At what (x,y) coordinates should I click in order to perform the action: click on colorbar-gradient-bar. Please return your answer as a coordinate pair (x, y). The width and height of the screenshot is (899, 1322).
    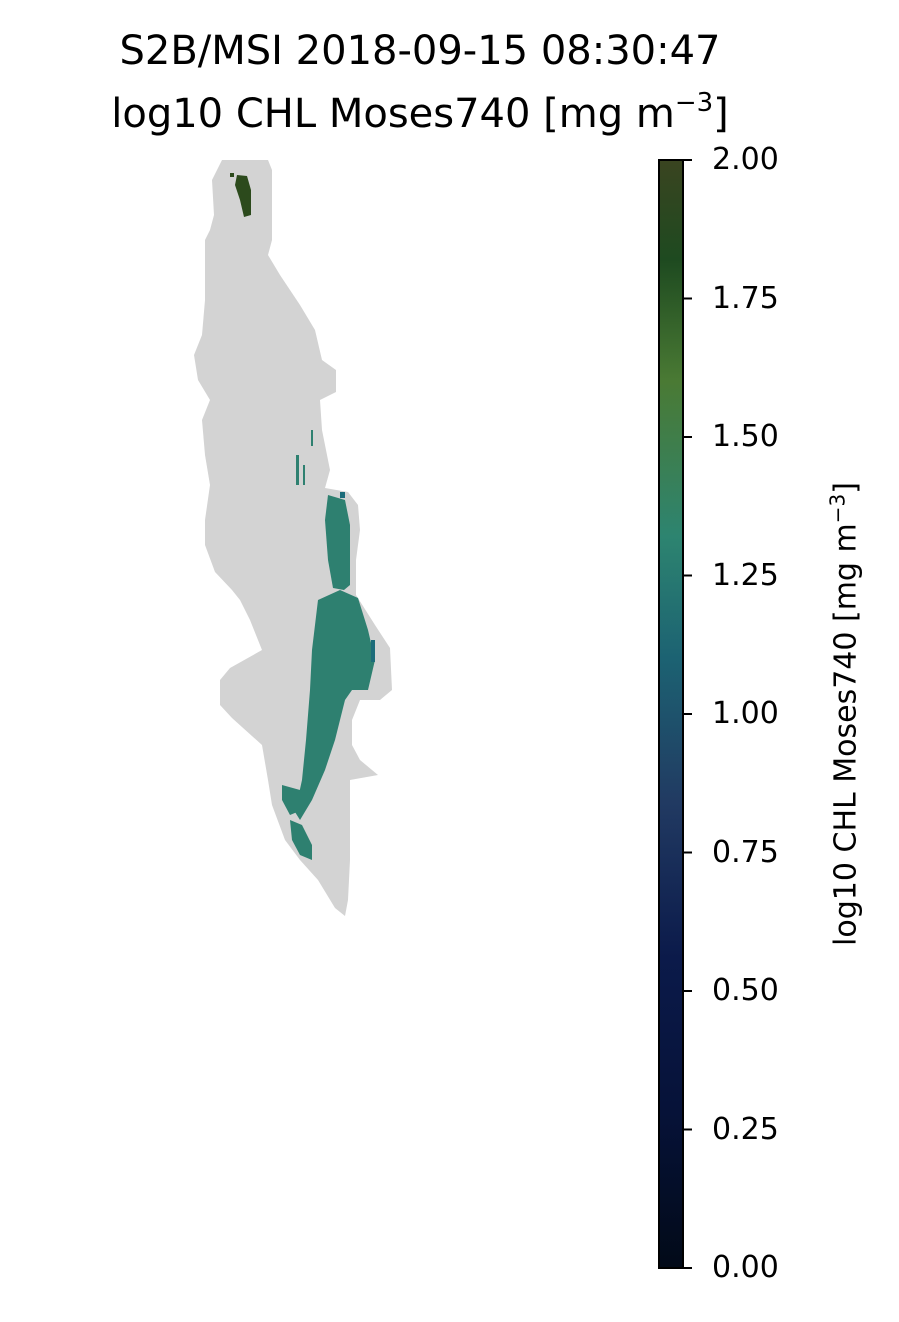
    Looking at the image, I should click on (671, 714).